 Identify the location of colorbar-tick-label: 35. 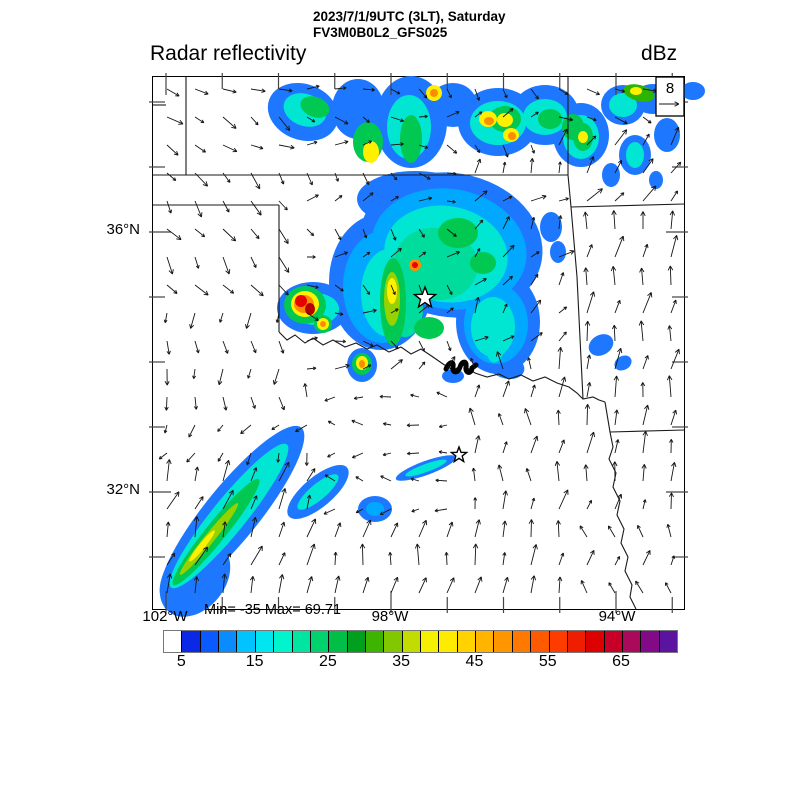
(401, 661).